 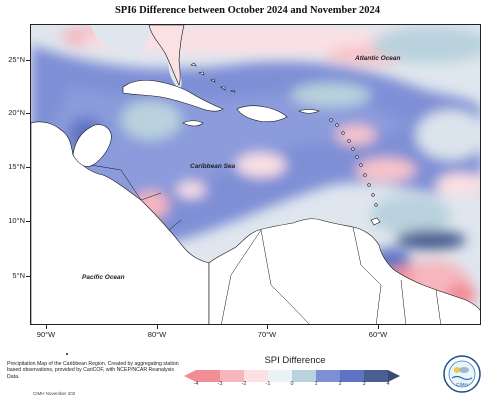 I want to click on legend-arrow-right, so click(x=394, y=376).